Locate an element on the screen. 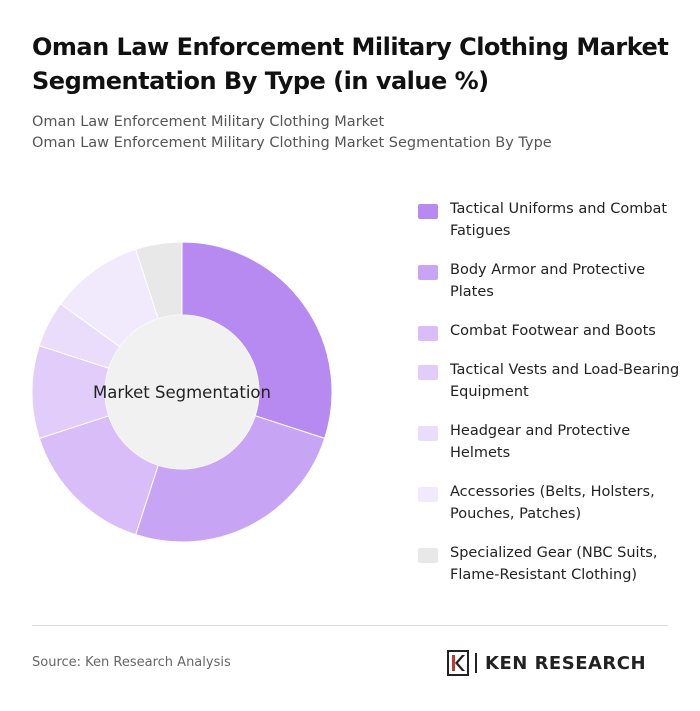  legend-label-line-2: Pouches, Patches) is located at coordinates (516, 514).